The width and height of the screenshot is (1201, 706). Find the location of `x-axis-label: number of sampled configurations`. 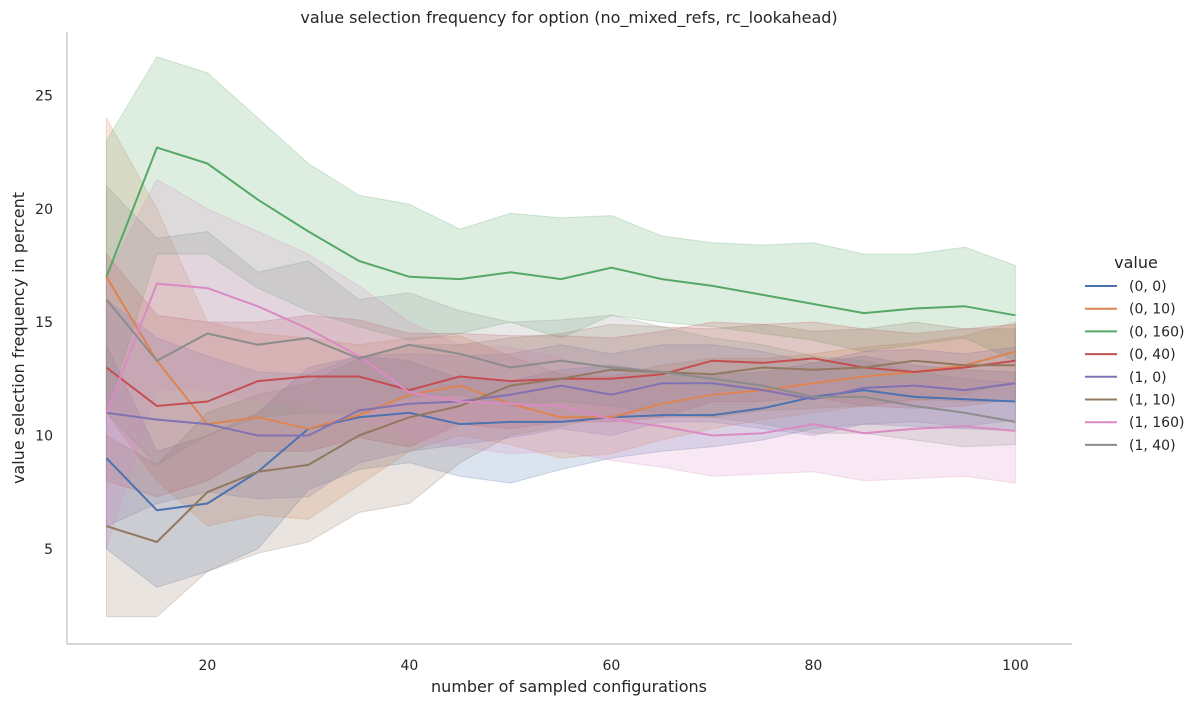

x-axis-label: number of sampled configurations is located at coordinates (569, 686).